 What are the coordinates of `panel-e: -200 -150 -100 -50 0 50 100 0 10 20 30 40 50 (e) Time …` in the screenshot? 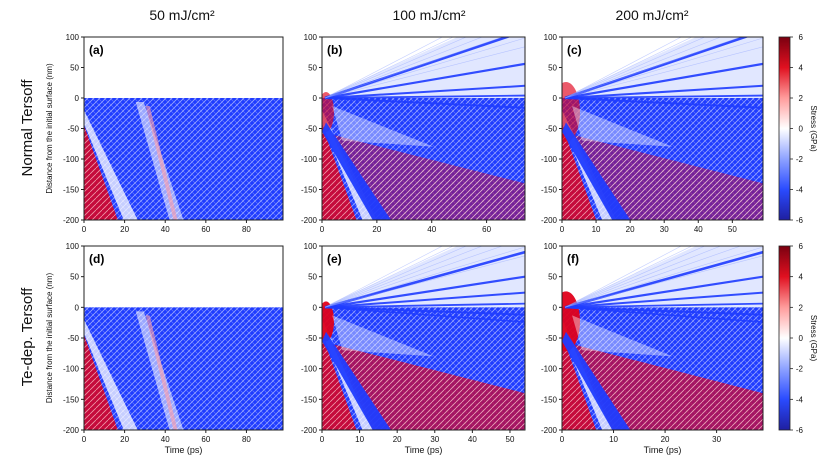 It's located at (413, 348).